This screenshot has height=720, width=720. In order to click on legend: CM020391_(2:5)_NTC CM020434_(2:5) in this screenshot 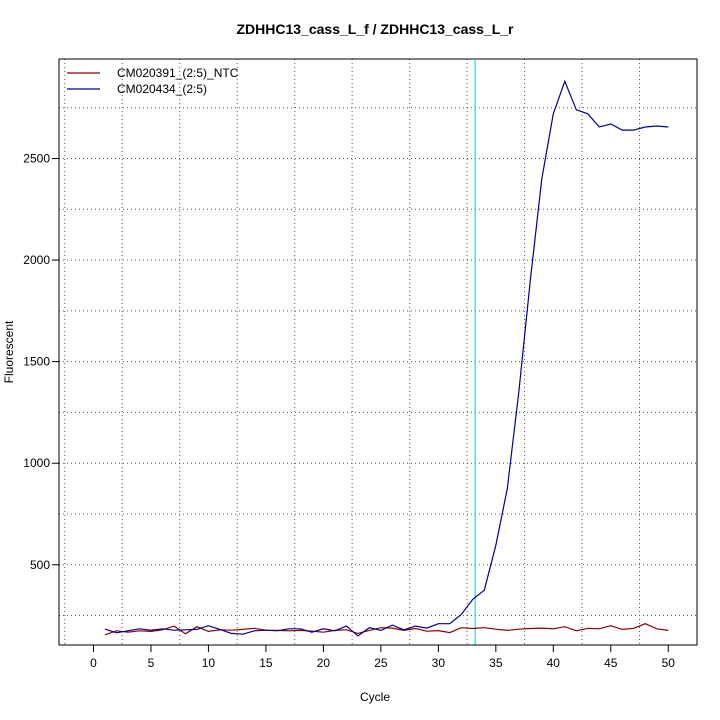, I will do `click(153, 81)`.